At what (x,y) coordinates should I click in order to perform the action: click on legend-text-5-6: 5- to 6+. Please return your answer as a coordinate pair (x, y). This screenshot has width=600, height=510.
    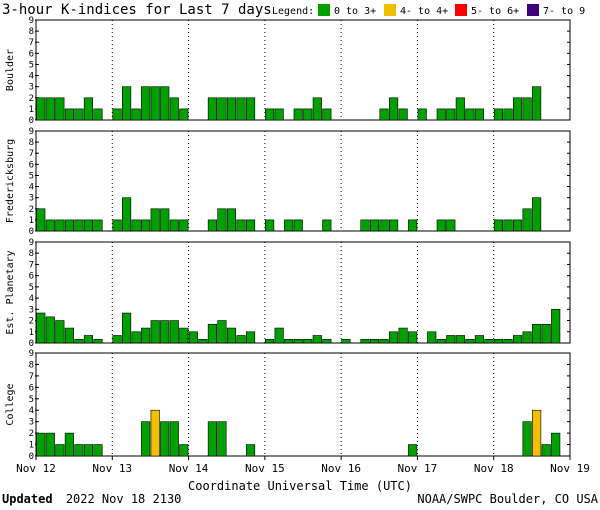
    Looking at the image, I should click on (495, 11).